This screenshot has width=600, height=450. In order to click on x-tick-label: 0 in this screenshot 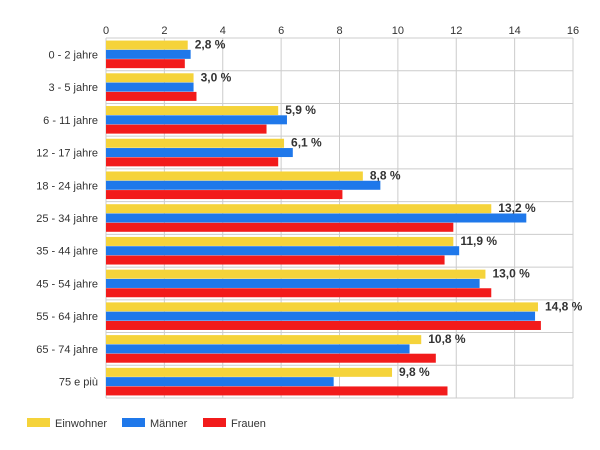, I will do `click(106, 31)`.